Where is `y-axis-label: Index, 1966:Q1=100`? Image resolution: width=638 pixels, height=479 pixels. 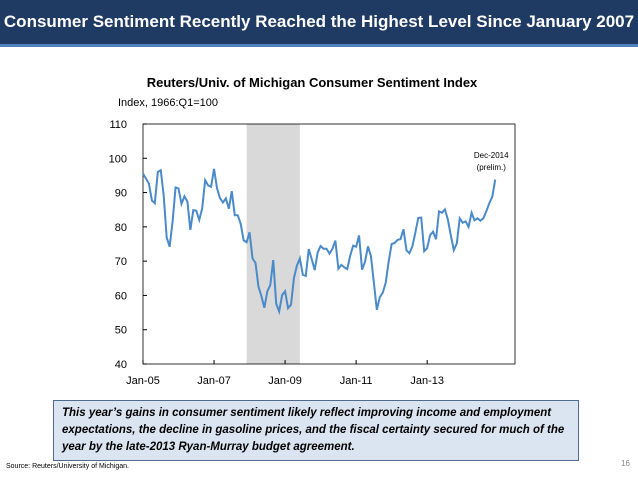 y-axis-label: Index, 1966:Q1=100 is located at coordinates (168, 103).